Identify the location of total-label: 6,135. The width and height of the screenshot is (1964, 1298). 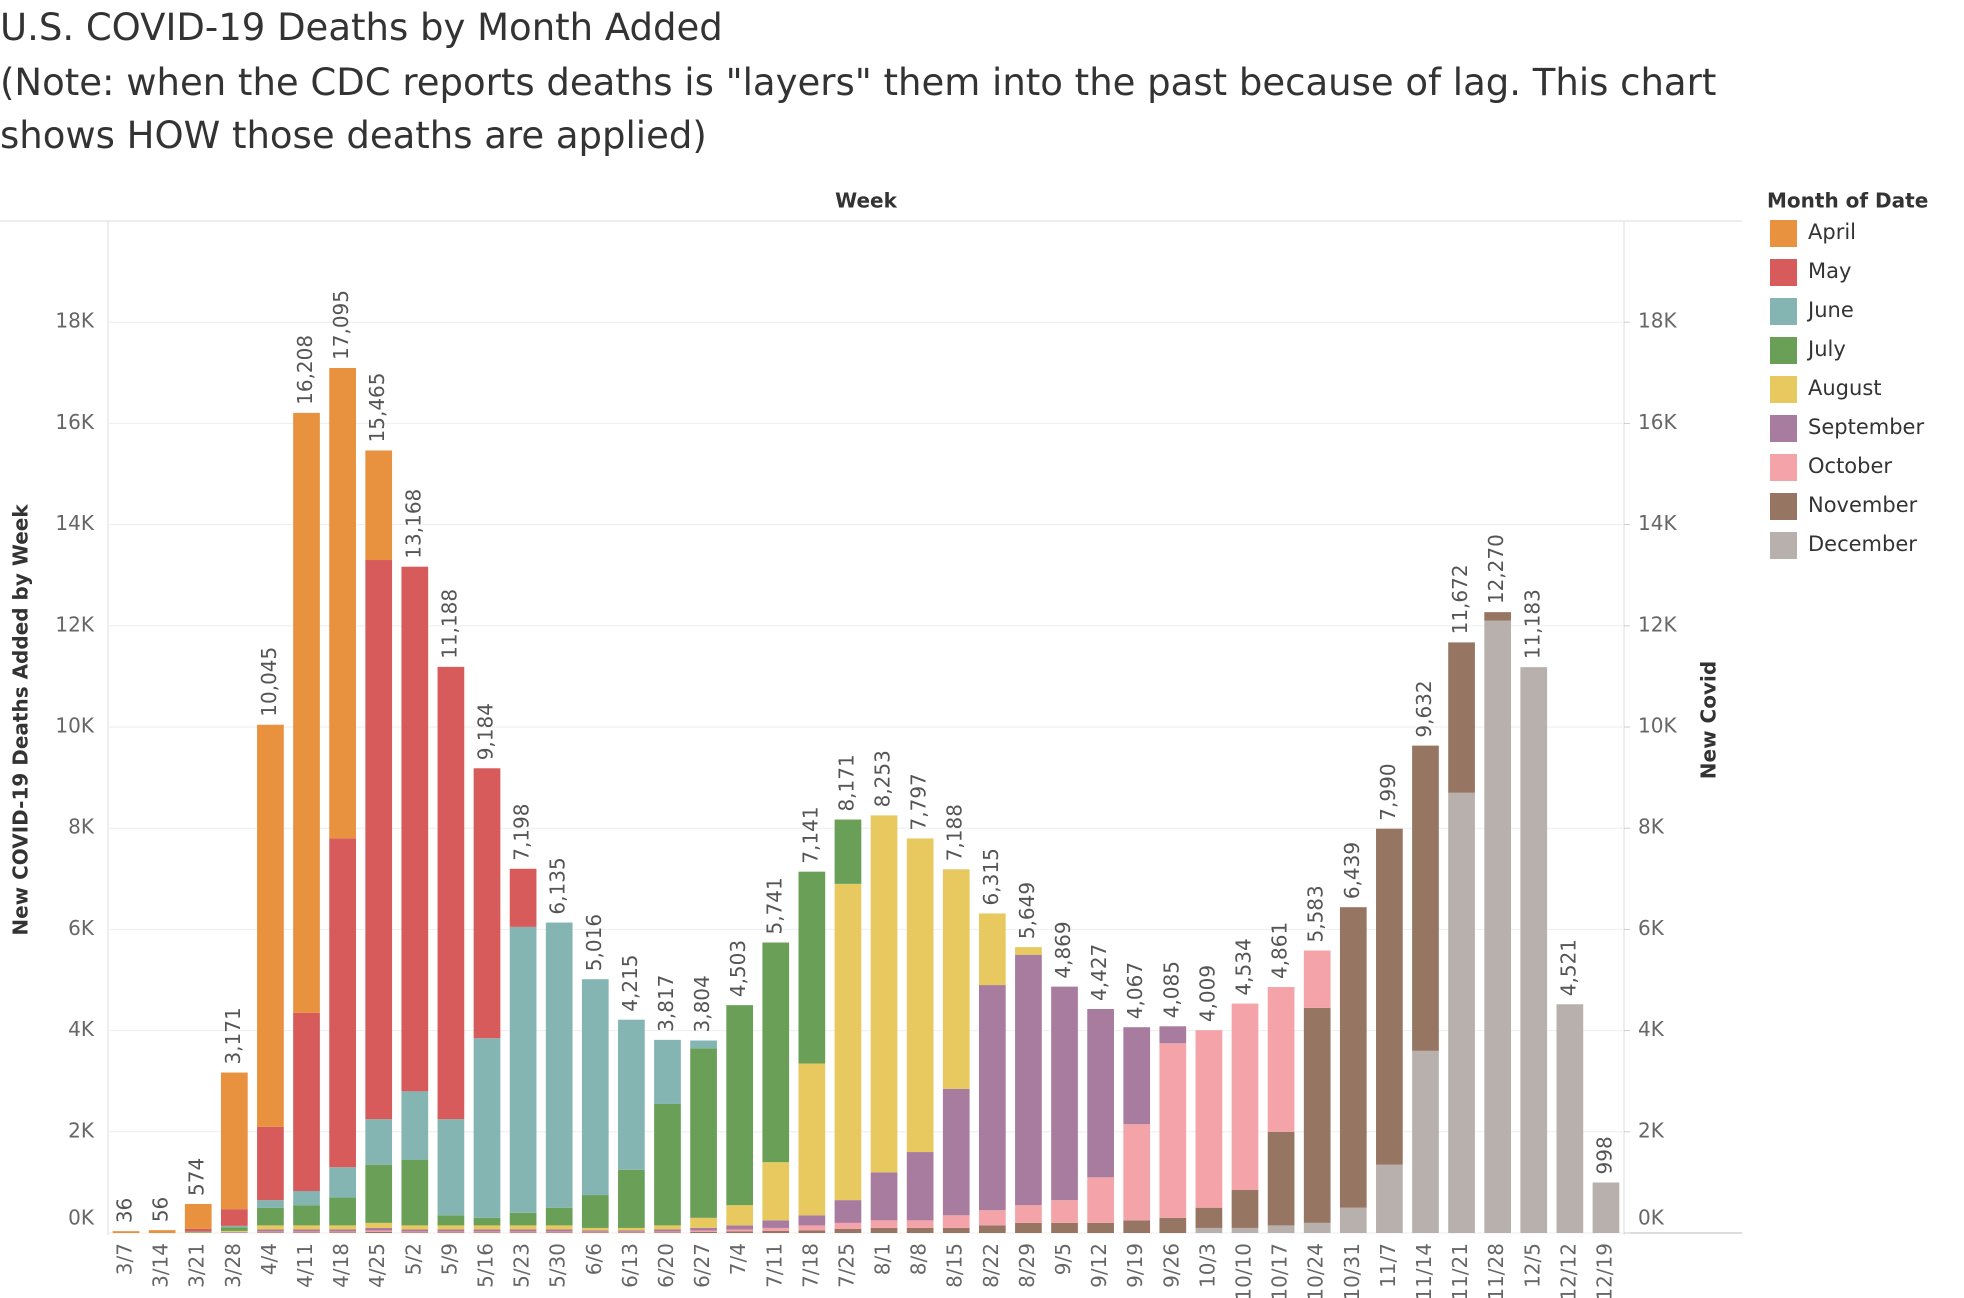
(558, 885).